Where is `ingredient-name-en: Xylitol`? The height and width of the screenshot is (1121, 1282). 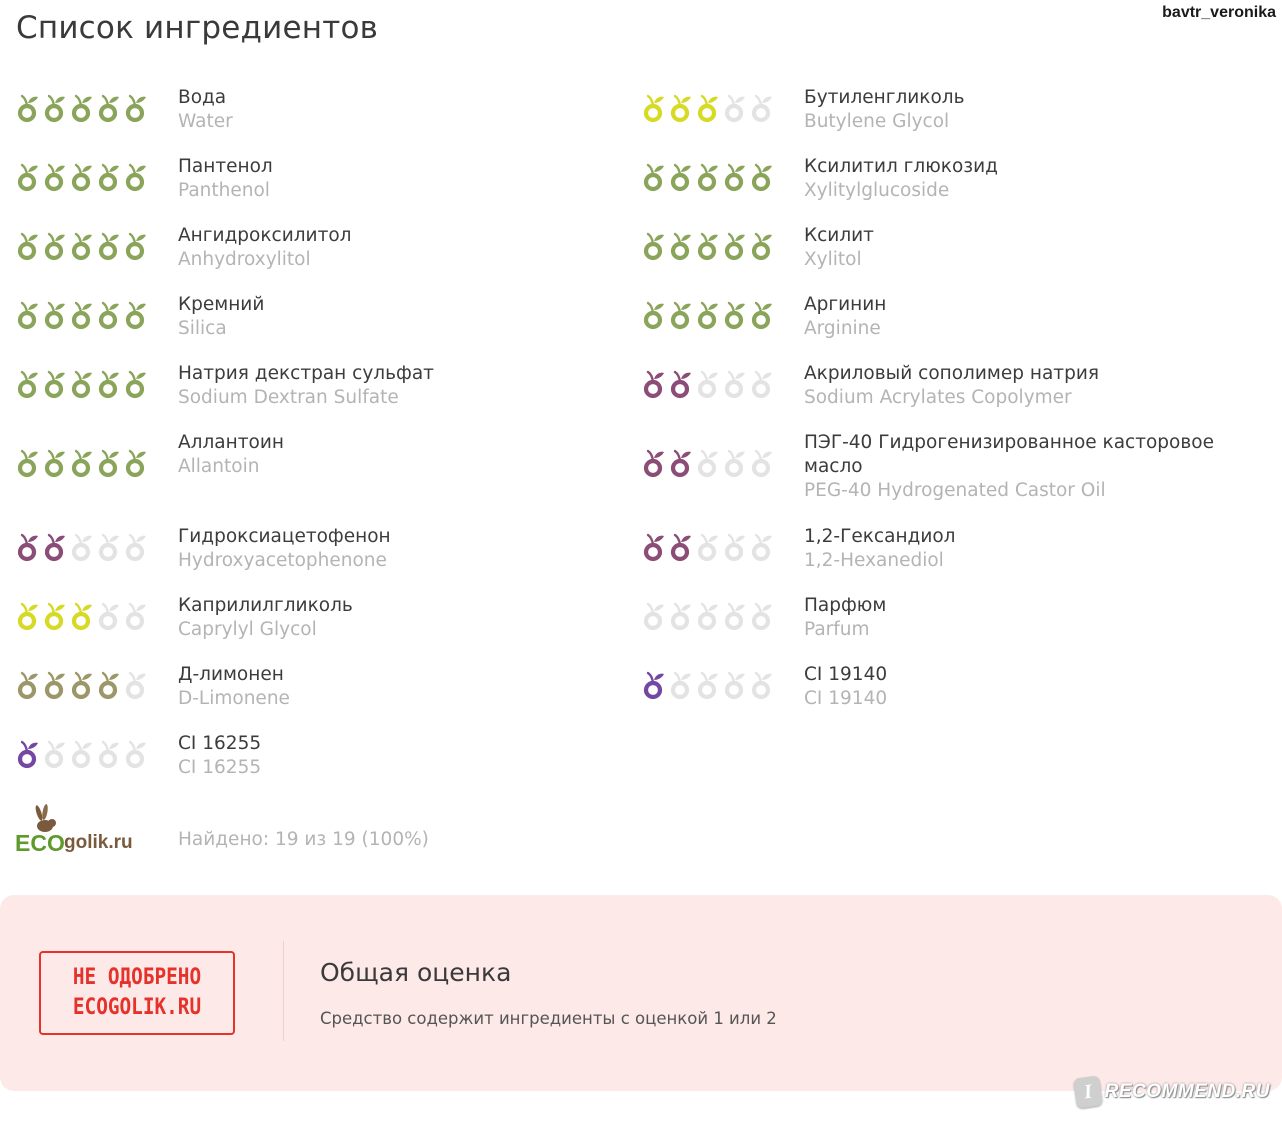 ingredient-name-en: Xylitol is located at coordinates (833, 259).